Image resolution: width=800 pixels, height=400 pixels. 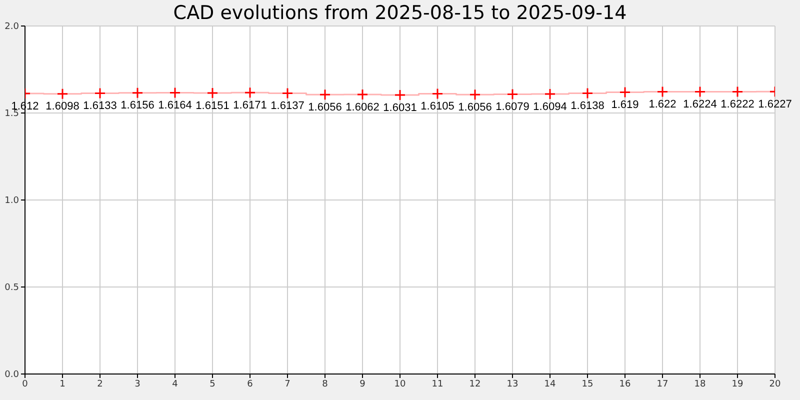 What do you see at coordinates (400, 13) in the screenshot?
I see `chart-title: CAD evolutions from 2025-08-15 to 2025-09-14` at bounding box center [400, 13].